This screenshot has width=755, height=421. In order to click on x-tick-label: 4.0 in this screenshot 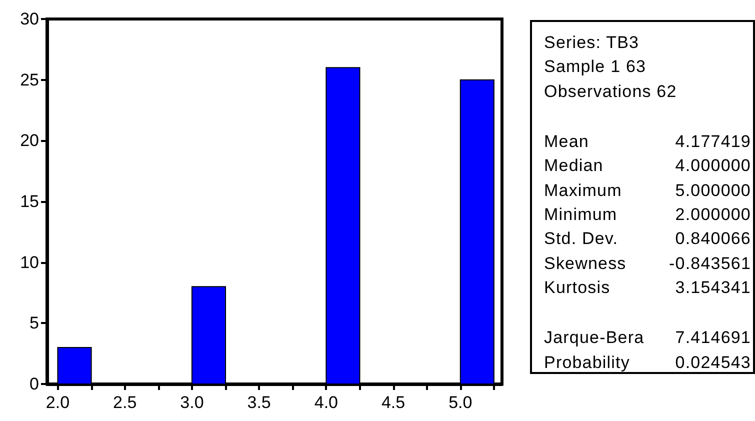, I will do `click(326, 402)`.